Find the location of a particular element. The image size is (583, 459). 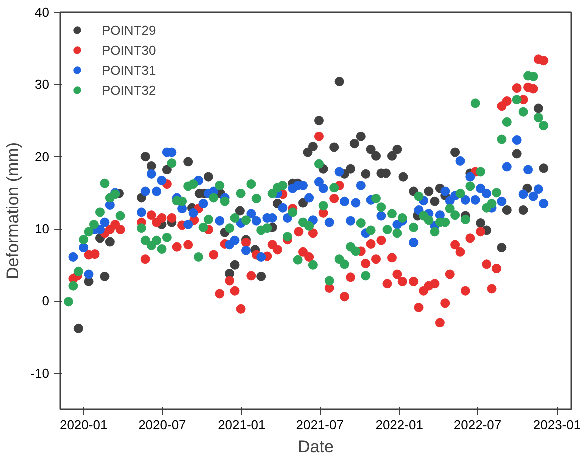

y-tick-label: 20 is located at coordinates (42, 156).